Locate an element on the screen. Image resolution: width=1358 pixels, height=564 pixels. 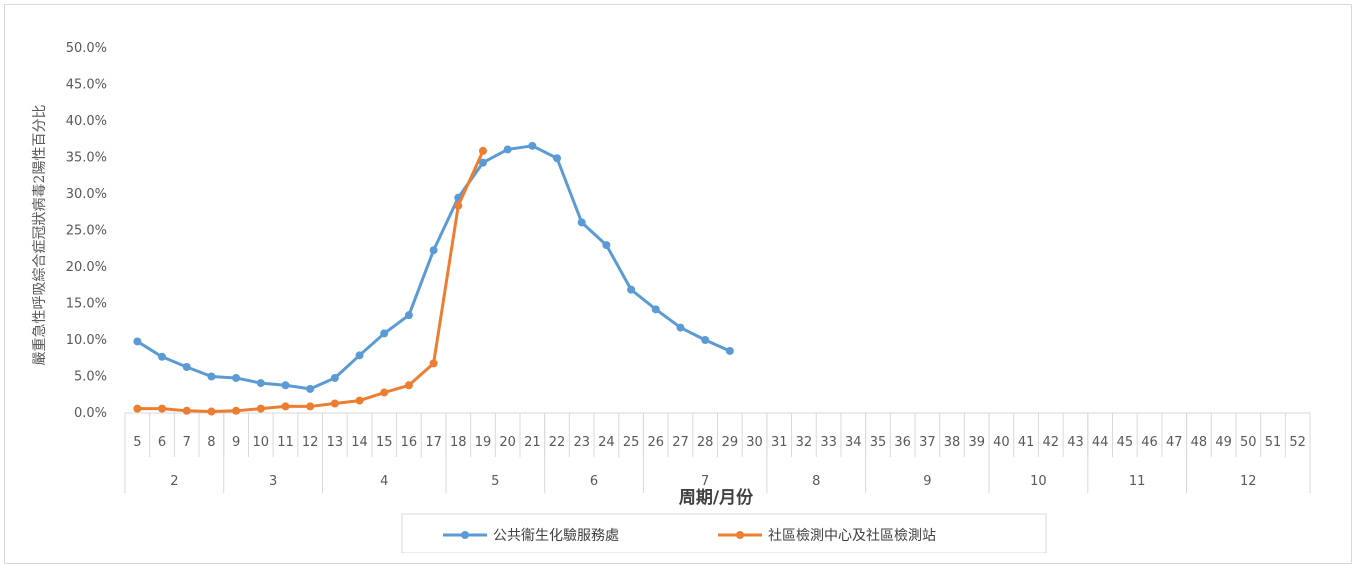
week-tick-label: 39 is located at coordinates (976, 442).